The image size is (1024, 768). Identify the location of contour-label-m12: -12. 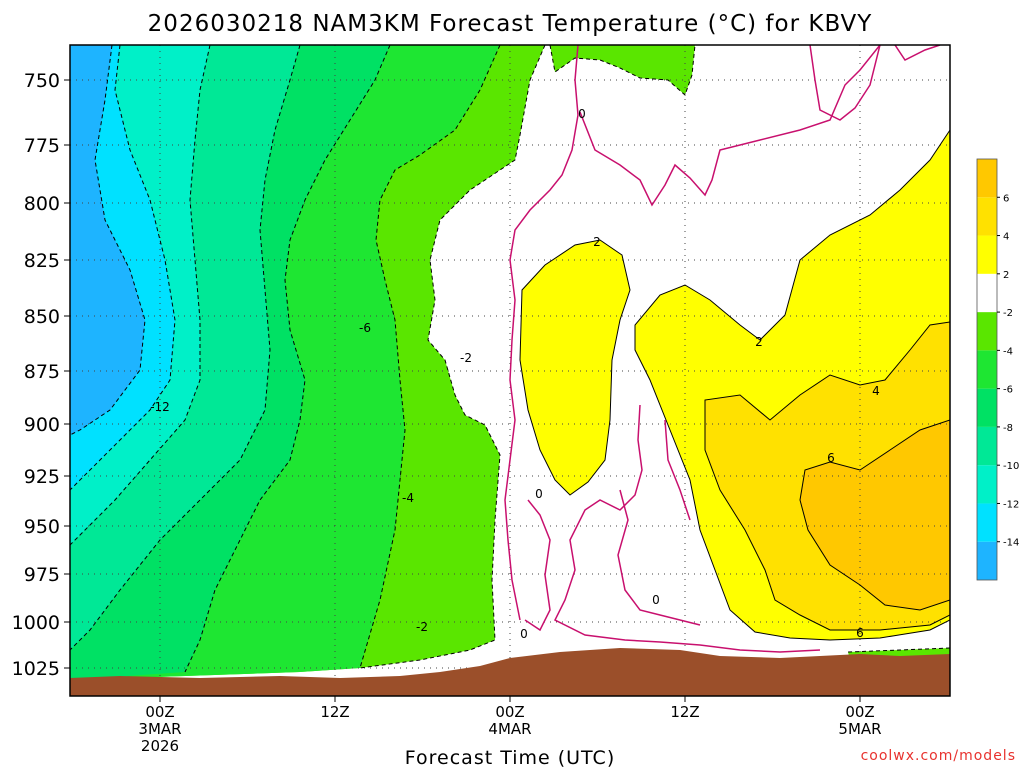
(160, 407).